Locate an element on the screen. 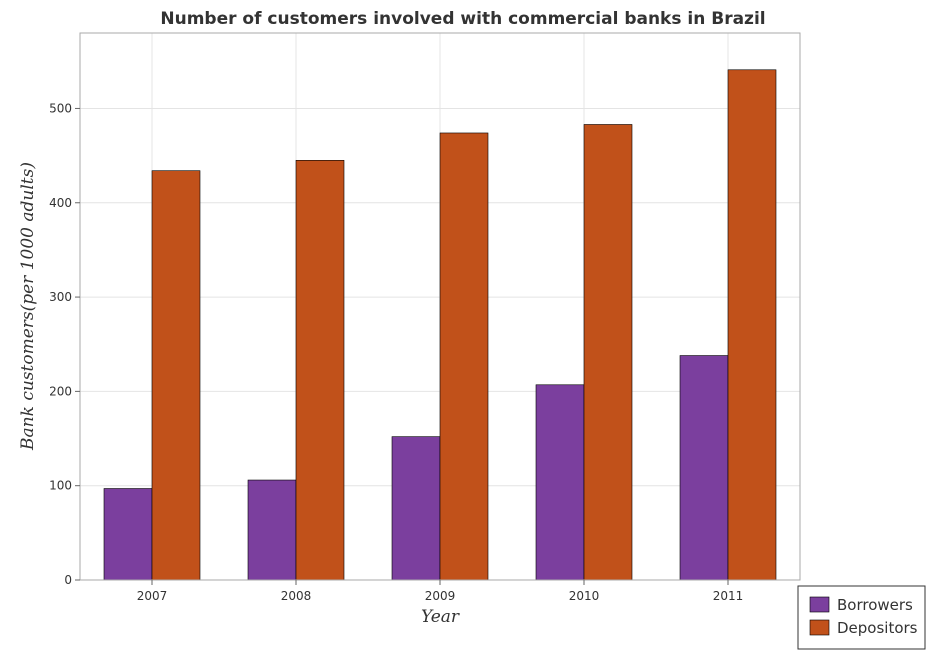 Image resolution: width=926 pixels, height=650 pixels. y-tick-label: 500 is located at coordinates (60, 108).